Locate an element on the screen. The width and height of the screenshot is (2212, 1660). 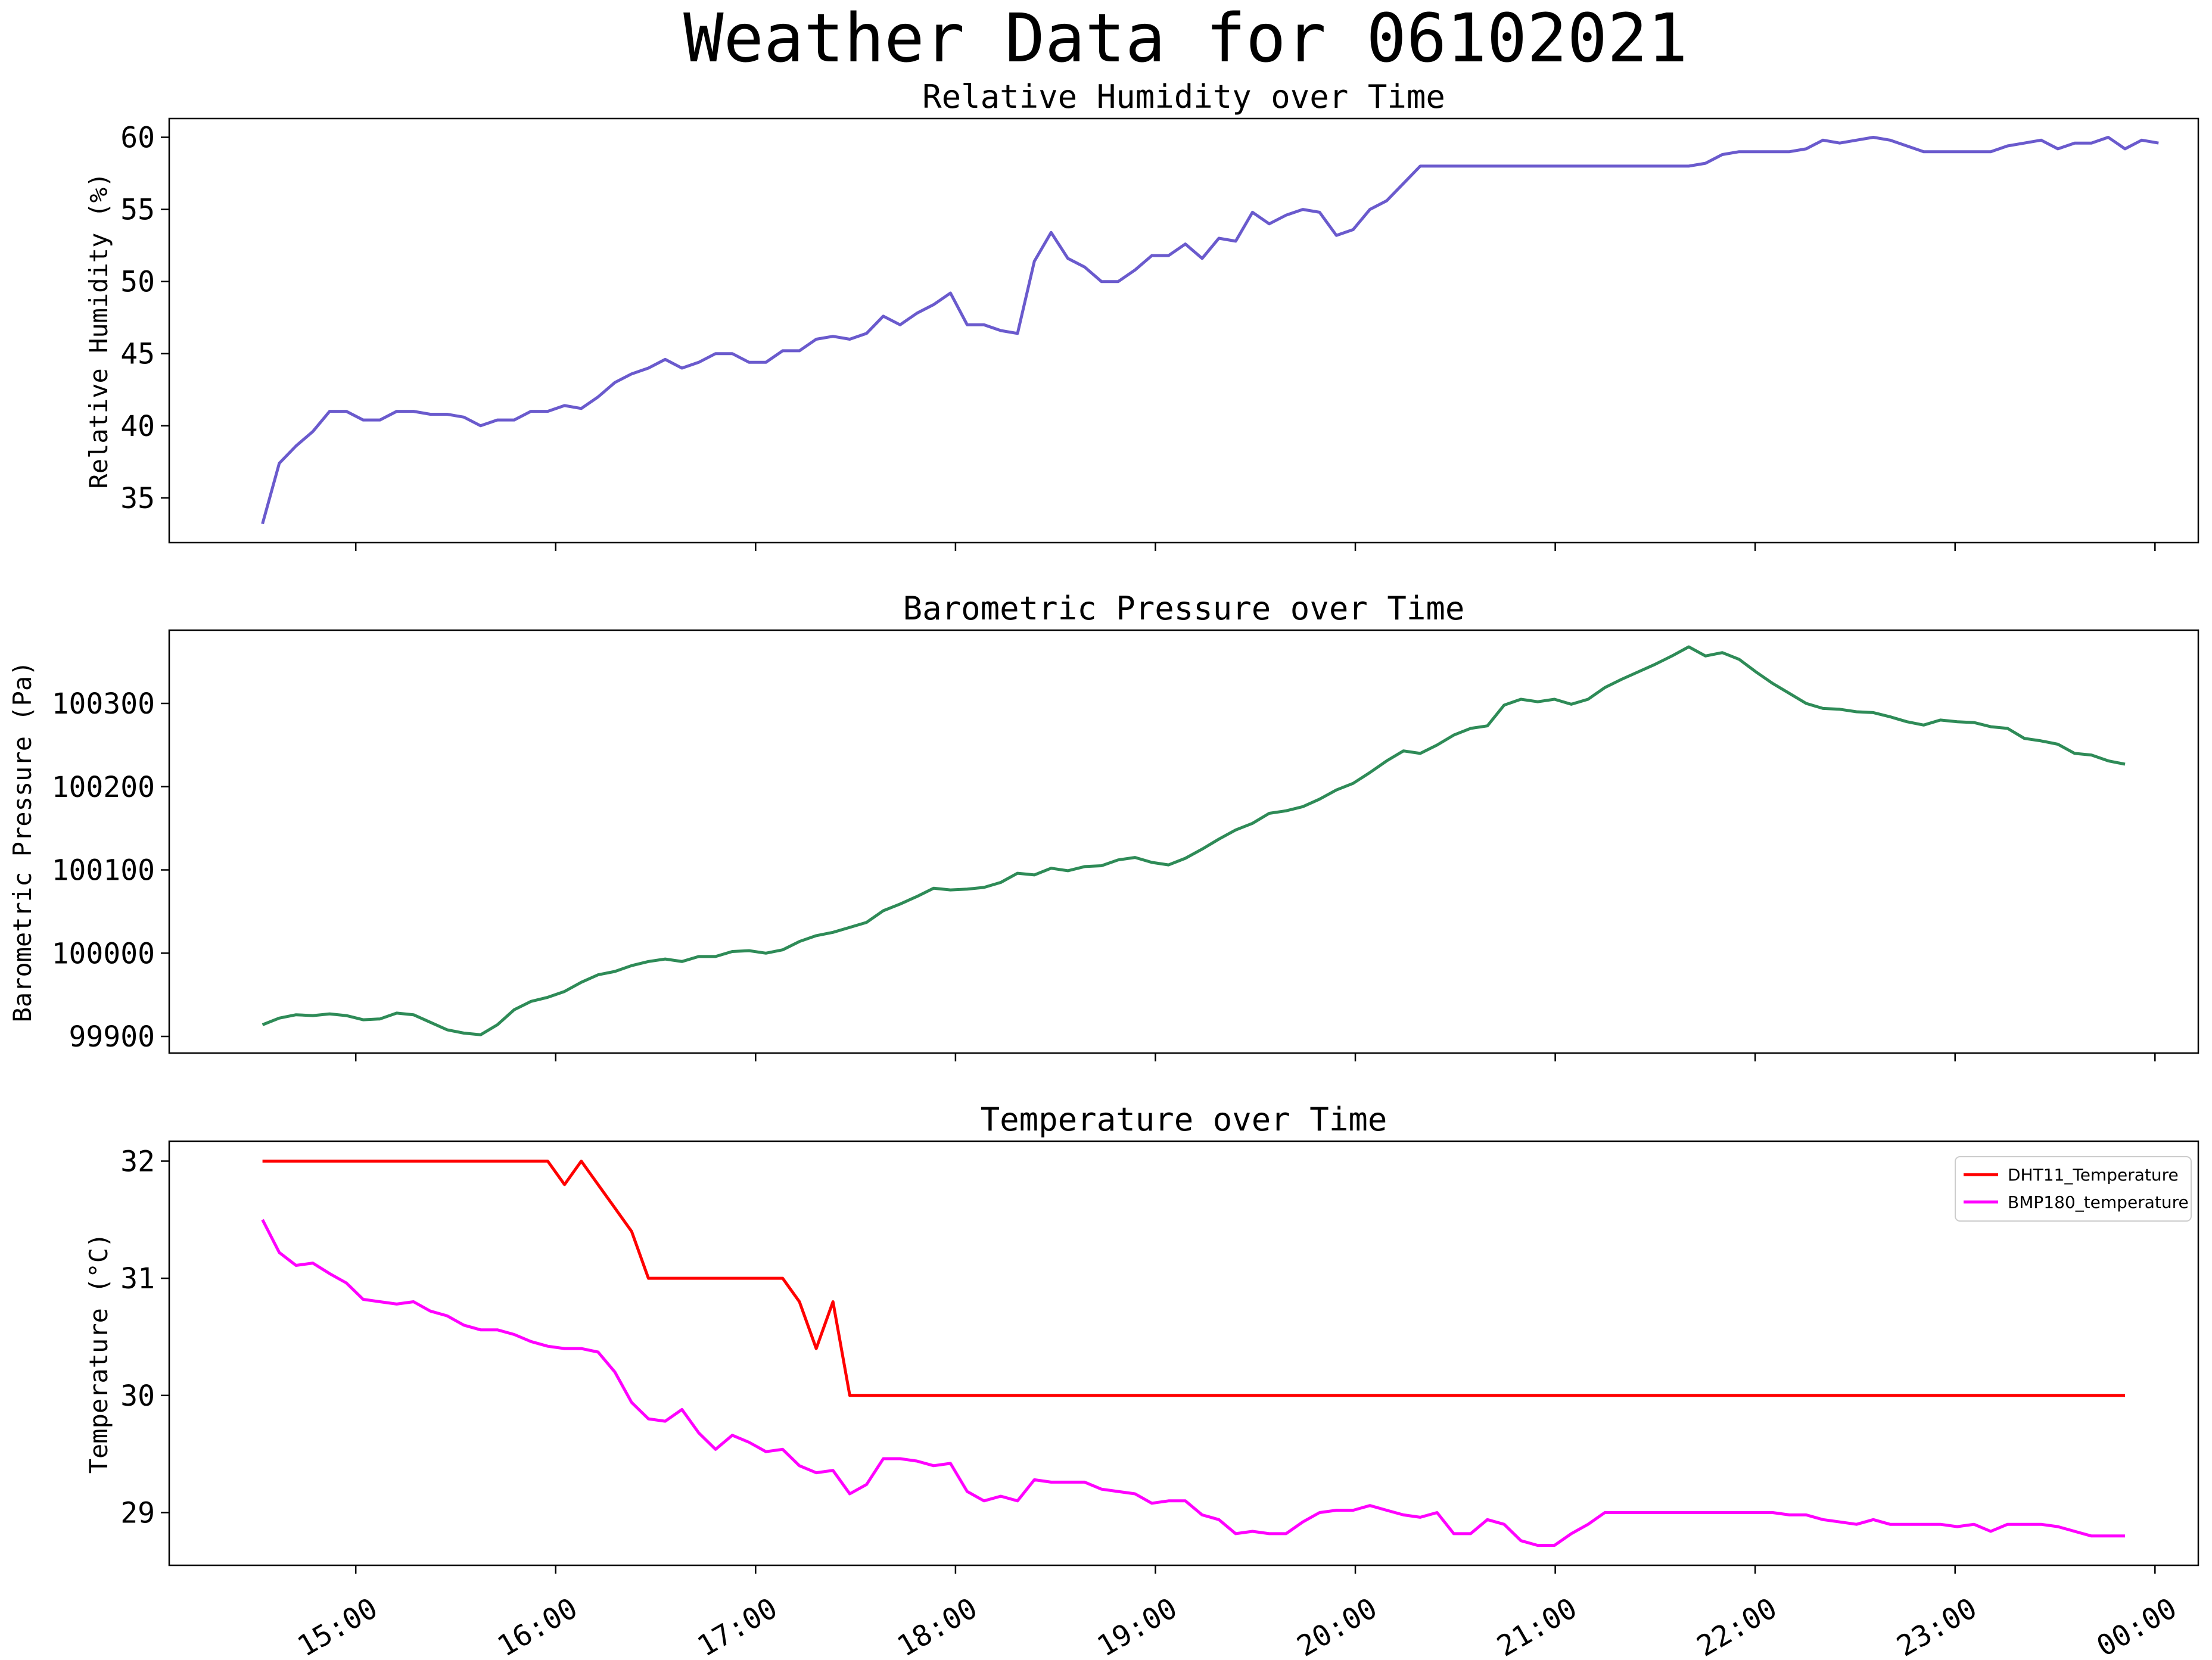
legend: DHT11_Temperature BMP180_temperature is located at coordinates (2073, 1189).